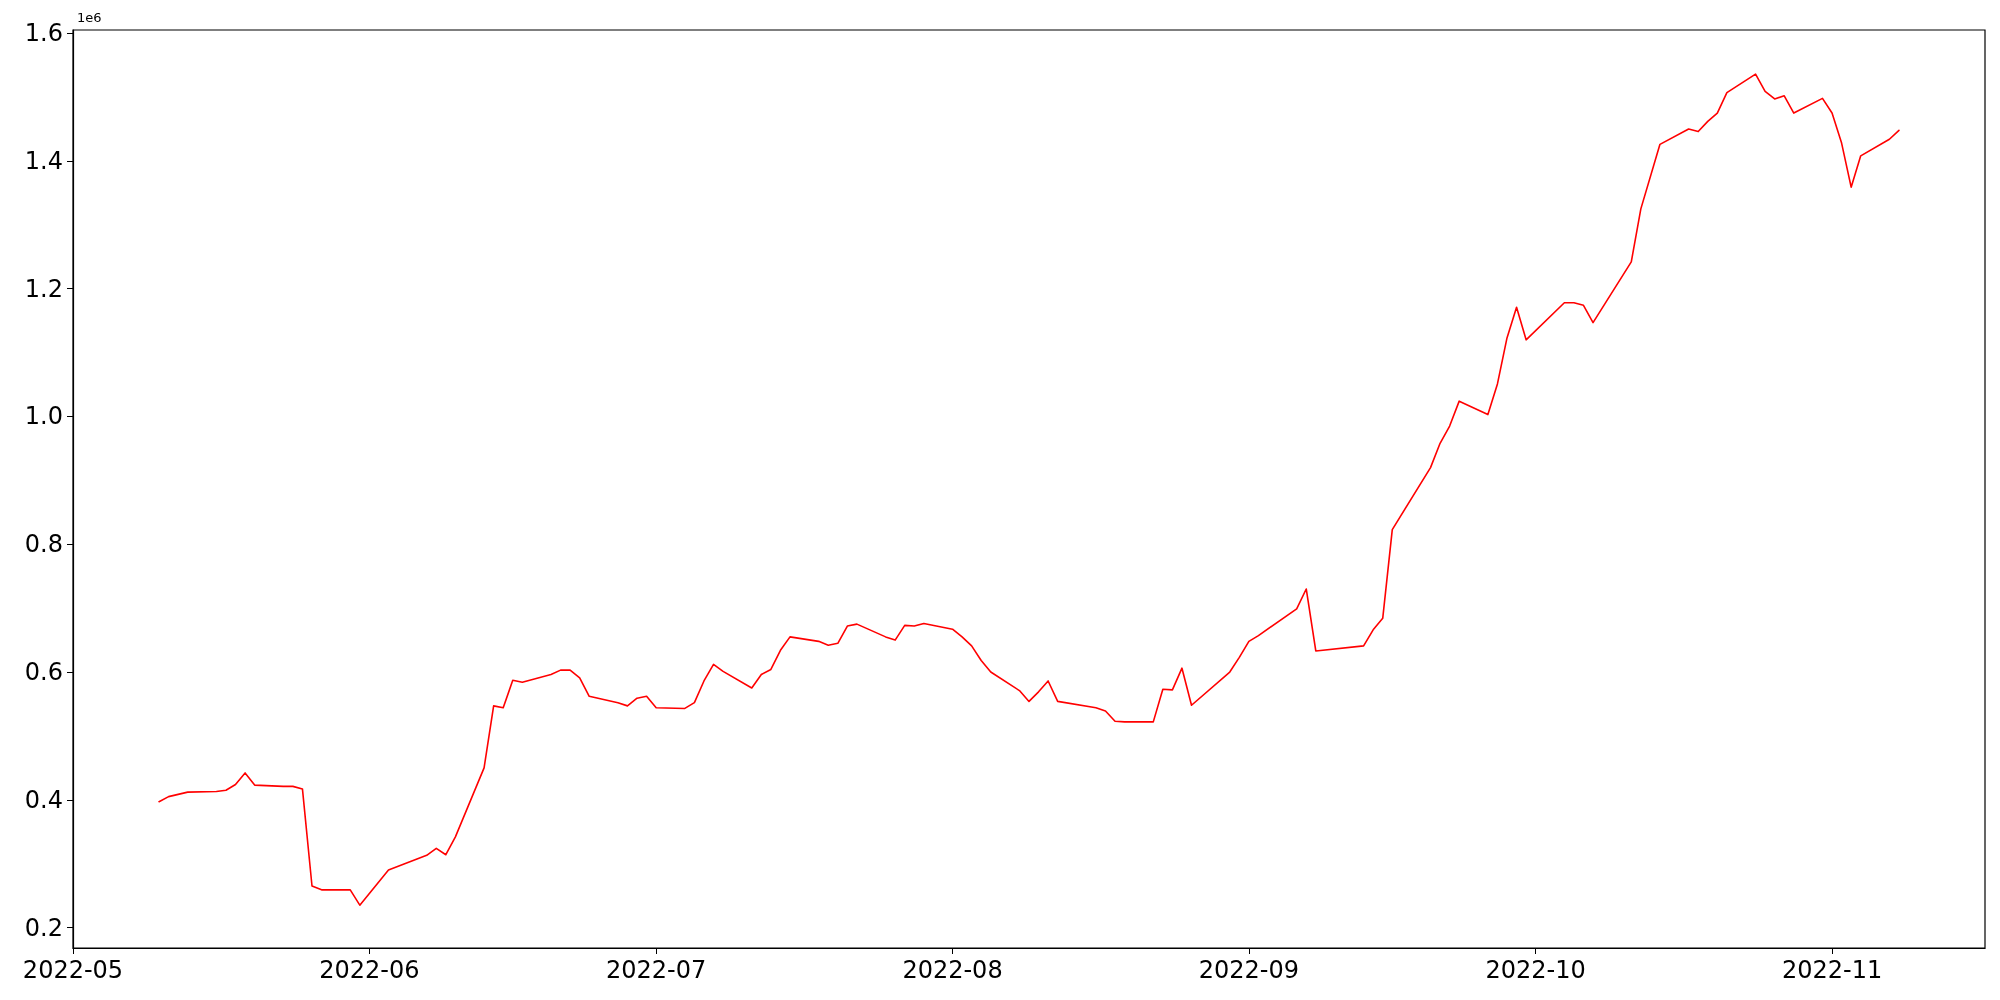 The image size is (2000, 1000). I want to click on x-tick-label: 2022-05, so click(73, 970).